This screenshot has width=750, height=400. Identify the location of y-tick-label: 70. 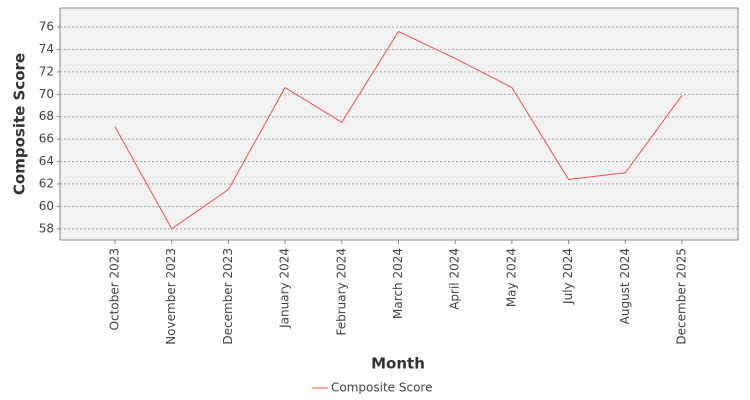
(46, 94).